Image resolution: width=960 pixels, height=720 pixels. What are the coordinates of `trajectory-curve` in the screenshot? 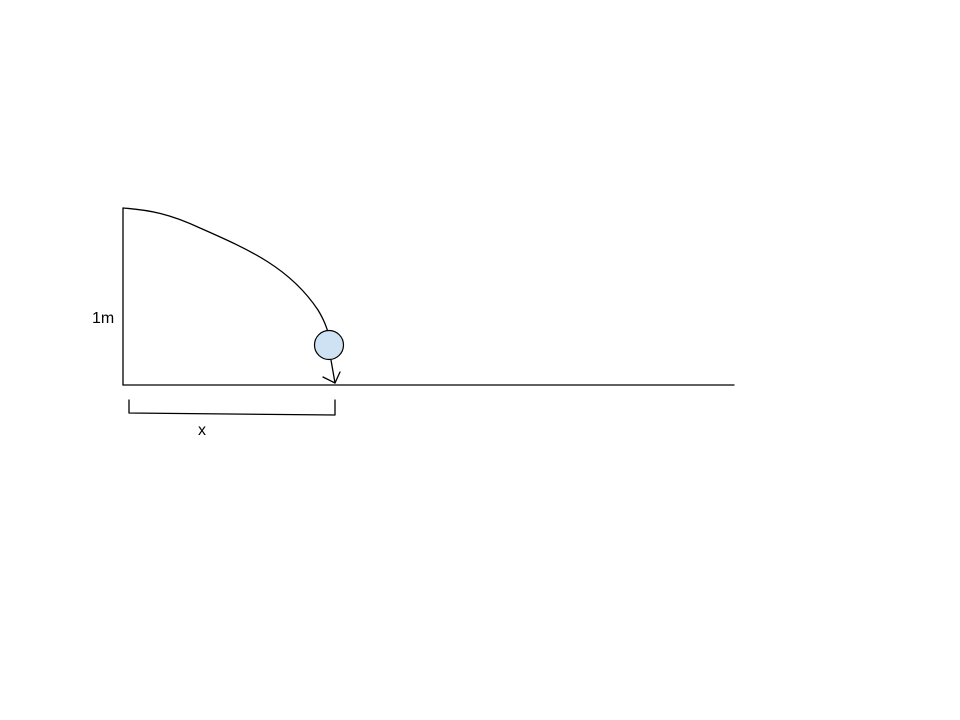 It's located at (225, 270).